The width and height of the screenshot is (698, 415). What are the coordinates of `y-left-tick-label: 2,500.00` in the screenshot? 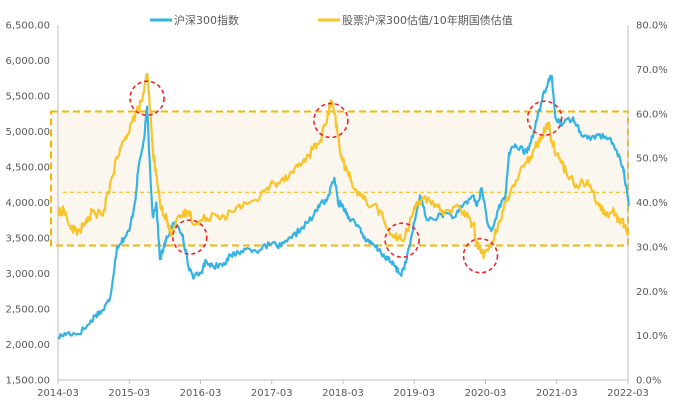 It's located at (27, 310).